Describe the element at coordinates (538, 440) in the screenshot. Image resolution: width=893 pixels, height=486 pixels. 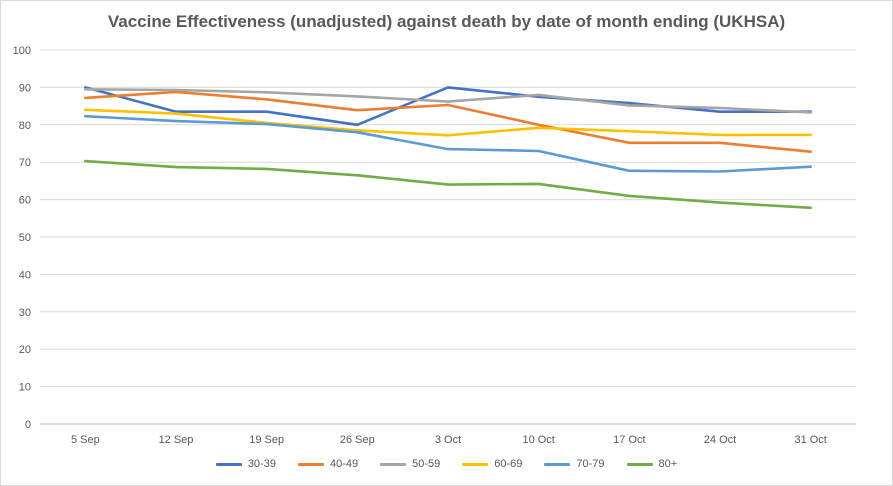
I see `x-tick-label-5: 10 Oct` at that location.